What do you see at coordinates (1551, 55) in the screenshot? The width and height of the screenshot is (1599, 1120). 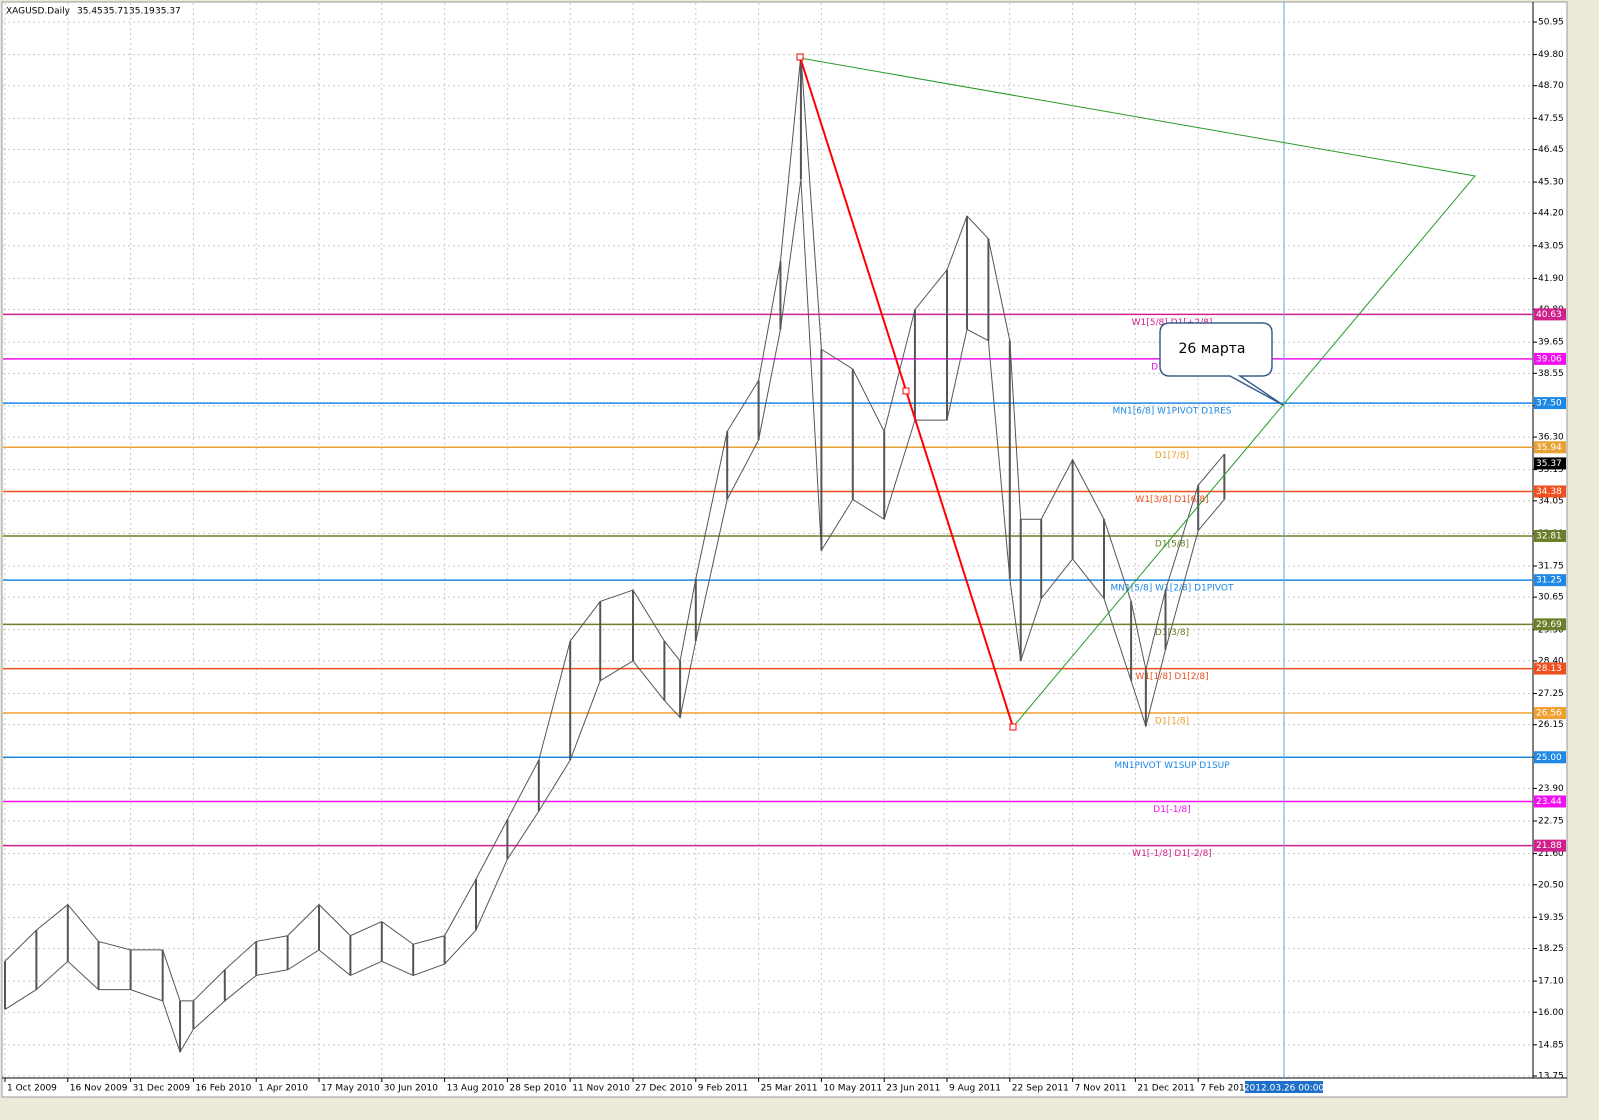 I see `y-tick-label: 49.80` at bounding box center [1551, 55].